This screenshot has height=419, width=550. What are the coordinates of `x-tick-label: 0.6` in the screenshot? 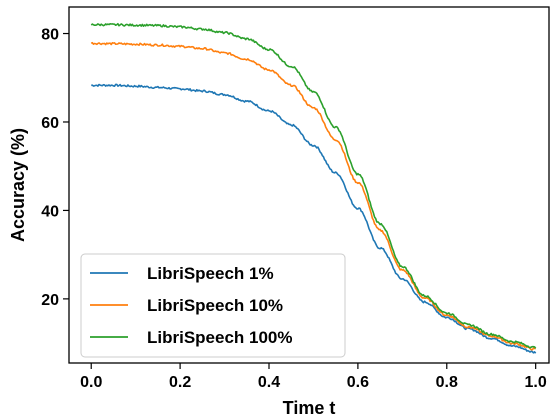 It's located at (358, 382).